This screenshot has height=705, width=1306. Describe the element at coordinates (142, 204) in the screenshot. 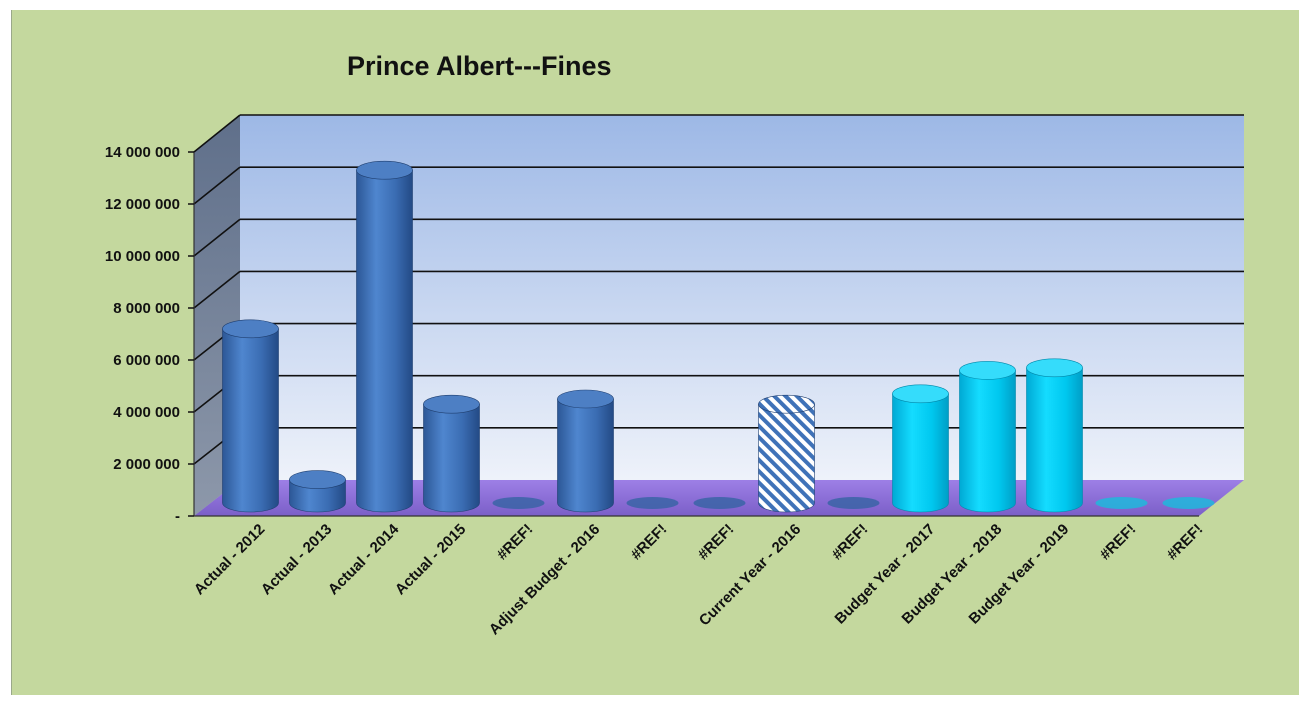

I see `y-tick-label: 12 000 000` at that location.